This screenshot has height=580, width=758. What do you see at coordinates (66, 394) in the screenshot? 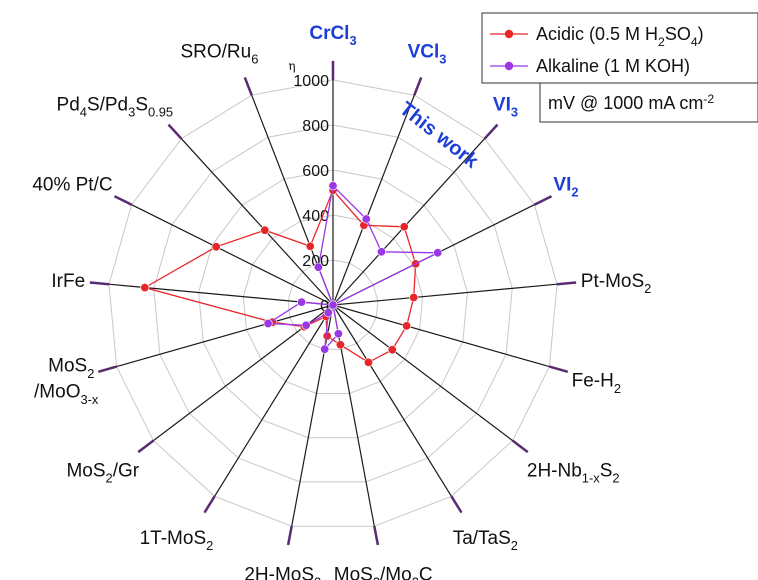
I see `category-label-12-line2: /MoO3-x` at bounding box center [66, 394].